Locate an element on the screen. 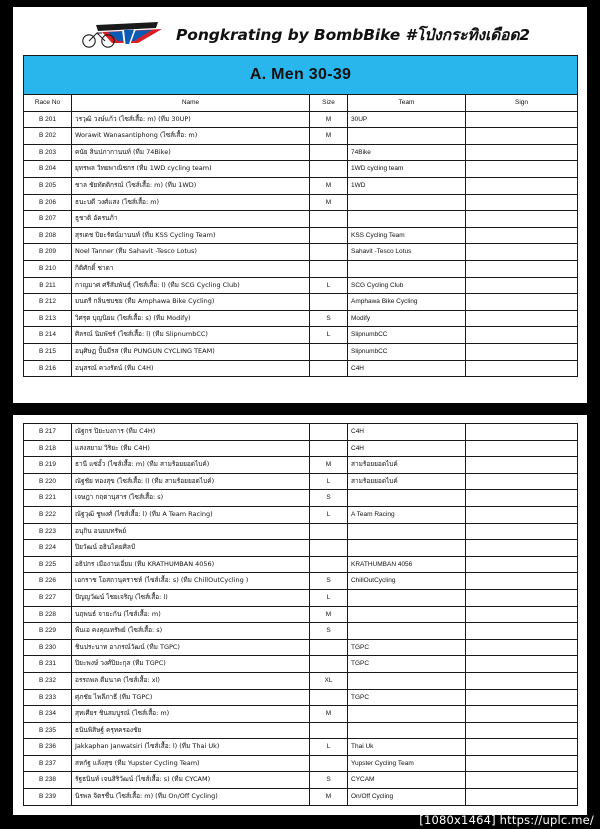  cell-race-no: B 225 is located at coordinates (47, 564).